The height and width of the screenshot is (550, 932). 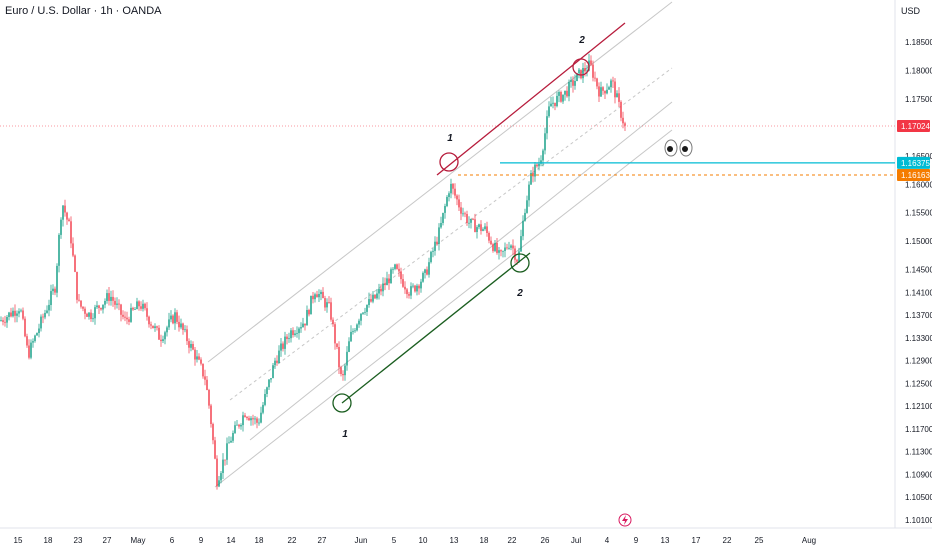 I want to click on annotation-label: 1, so click(x=345, y=434).